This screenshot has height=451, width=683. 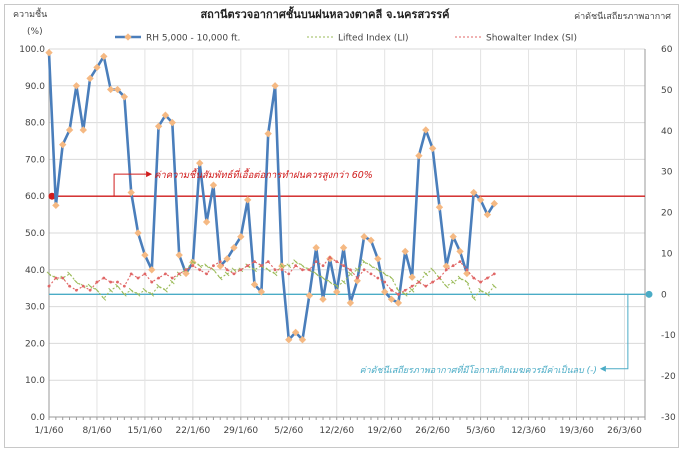 I want to click on x-tick-label: 19/2/60, so click(x=384, y=431).